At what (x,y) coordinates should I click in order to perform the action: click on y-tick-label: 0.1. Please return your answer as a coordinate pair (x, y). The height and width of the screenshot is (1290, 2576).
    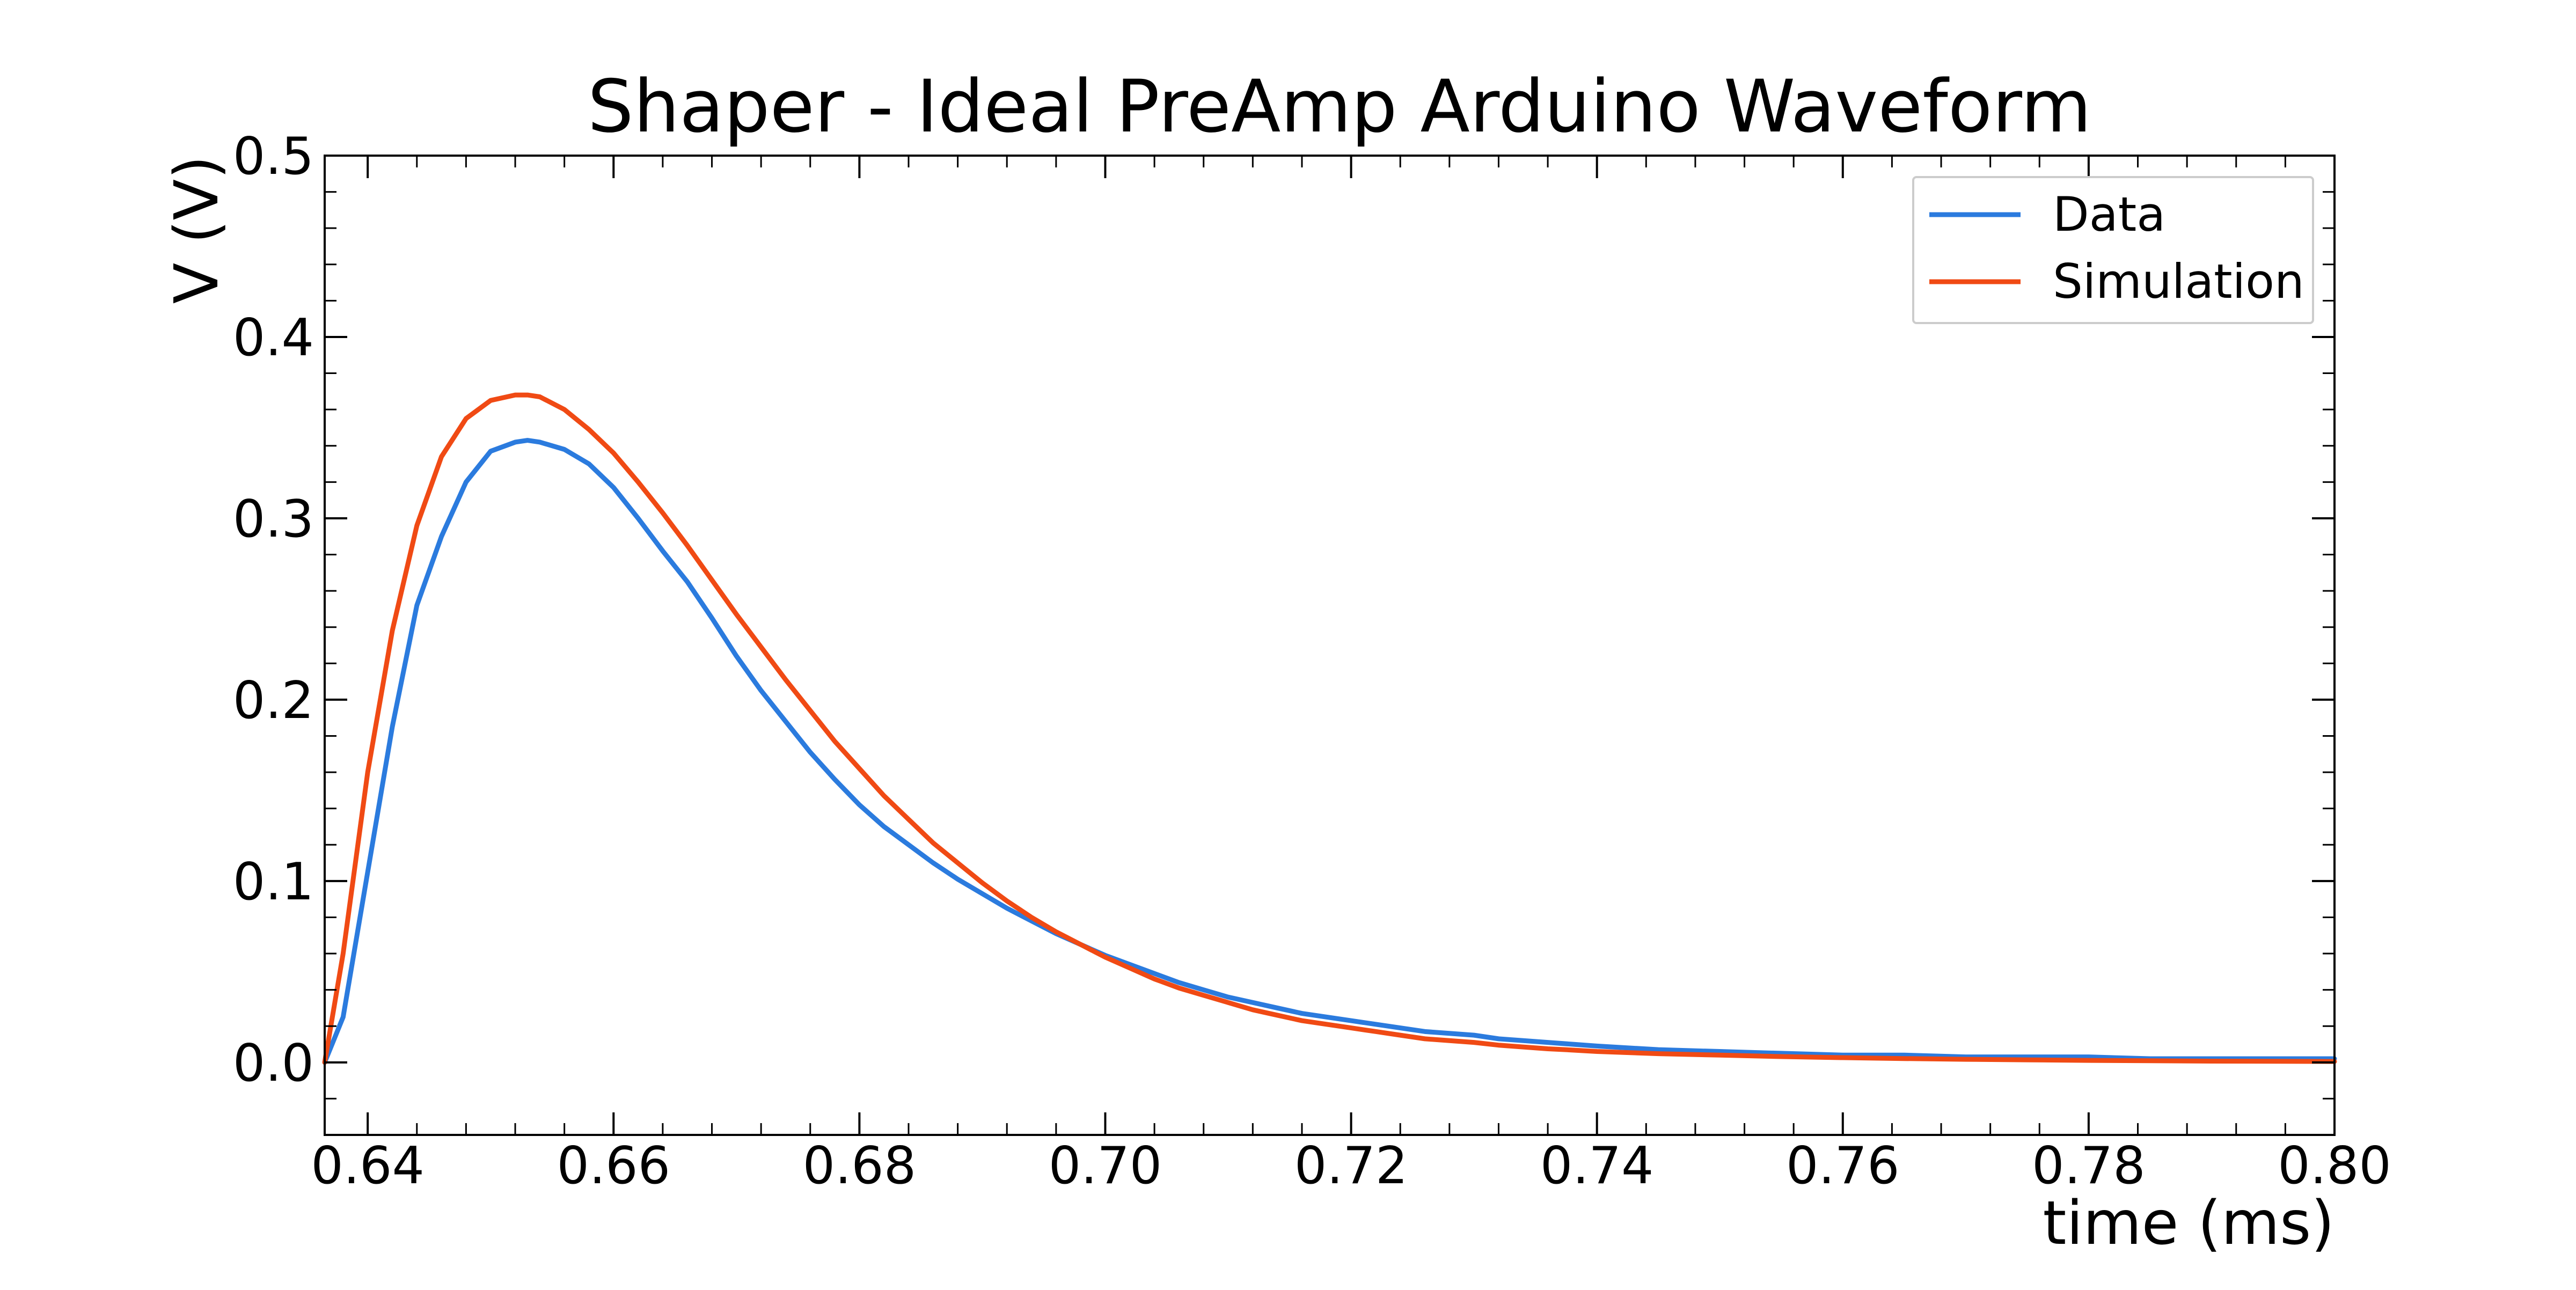
    Looking at the image, I should click on (273, 882).